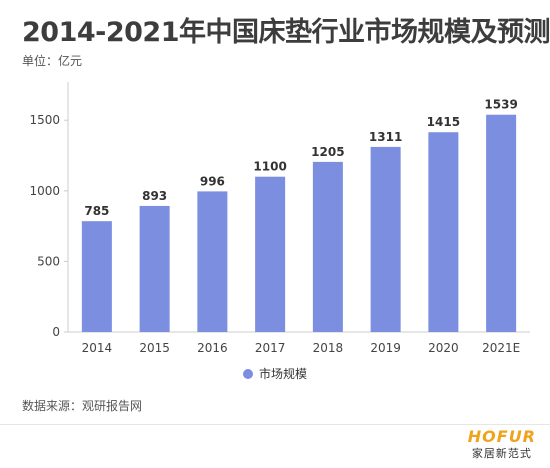 The width and height of the screenshot is (550, 468). I want to click on chart-title: 2014-2021年中国床垫行业市场规模及预测, so click(286, 32).